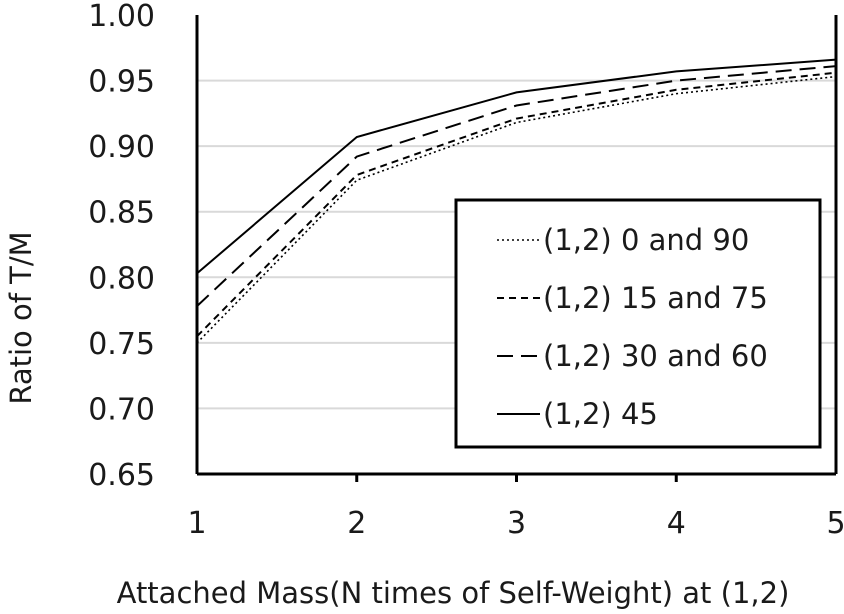 The width and height of the screenshot is (844, 614). Describe the element at coordinates (356, 523) in the screenshot. I see `x-tick-label: 2` at that location.